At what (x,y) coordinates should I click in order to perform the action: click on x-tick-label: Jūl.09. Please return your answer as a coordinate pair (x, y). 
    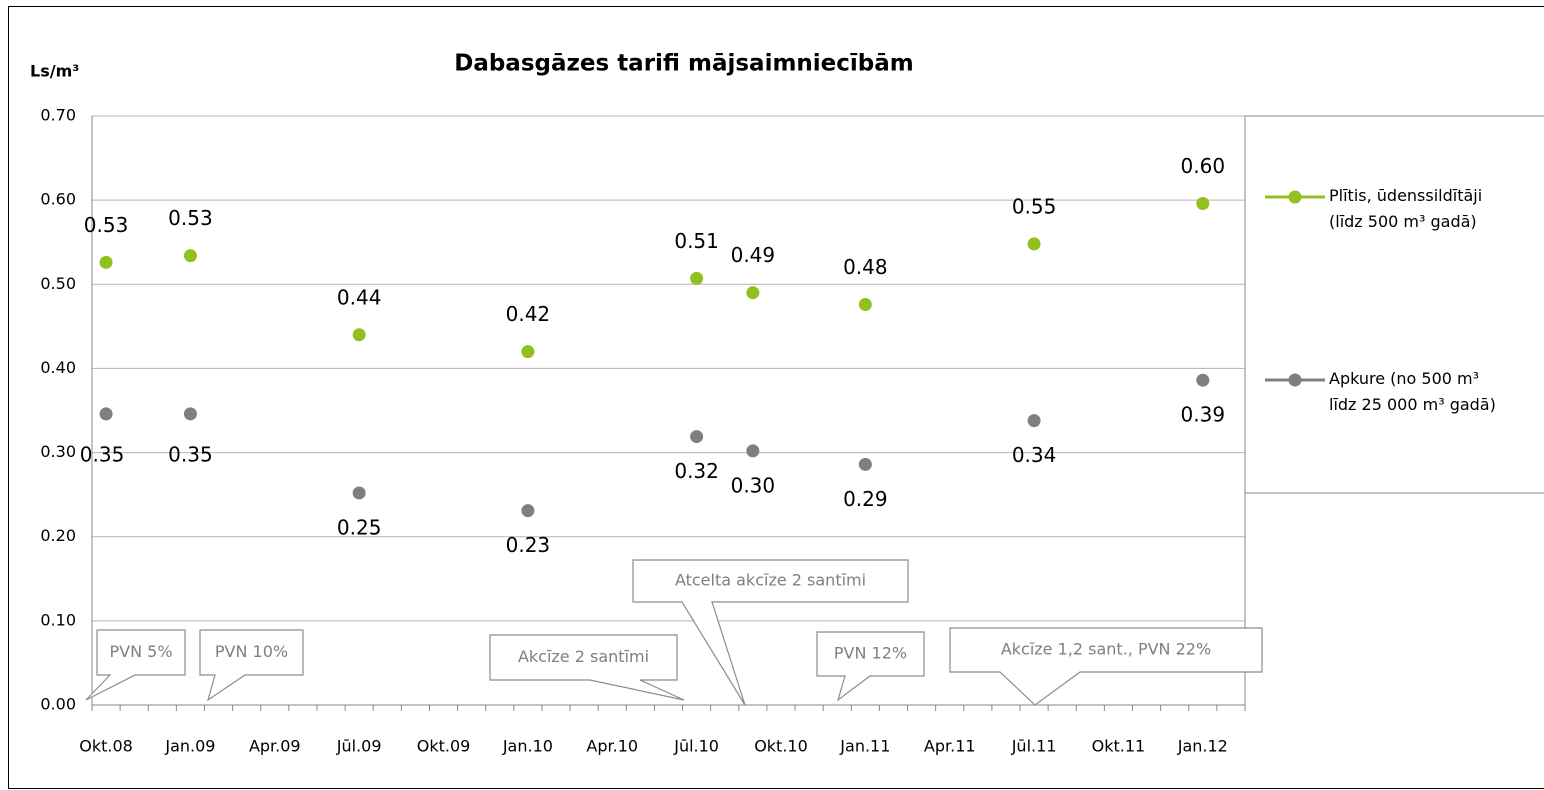
    Looking at the image, I should click on (359, 746).